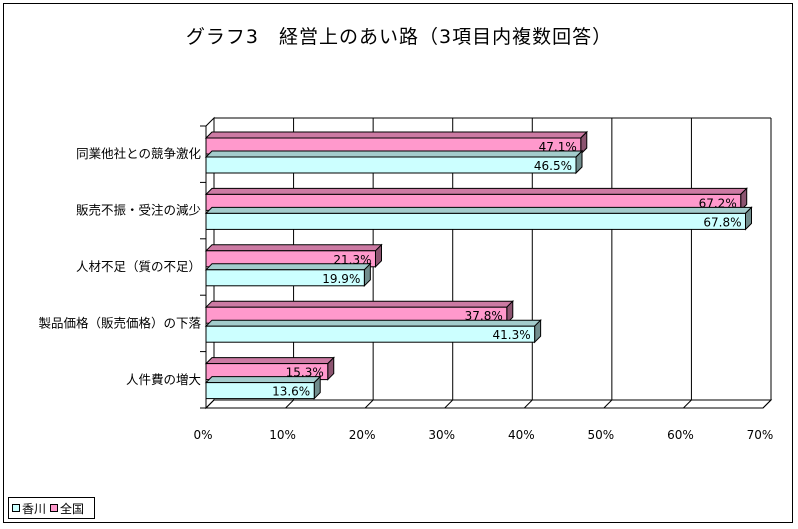 This screenshot has width=798, height=529. What do you see at coordinates (512, 335) in the screenshot?
I see `data-label: 41.3%` at bounding box center [512, 335].